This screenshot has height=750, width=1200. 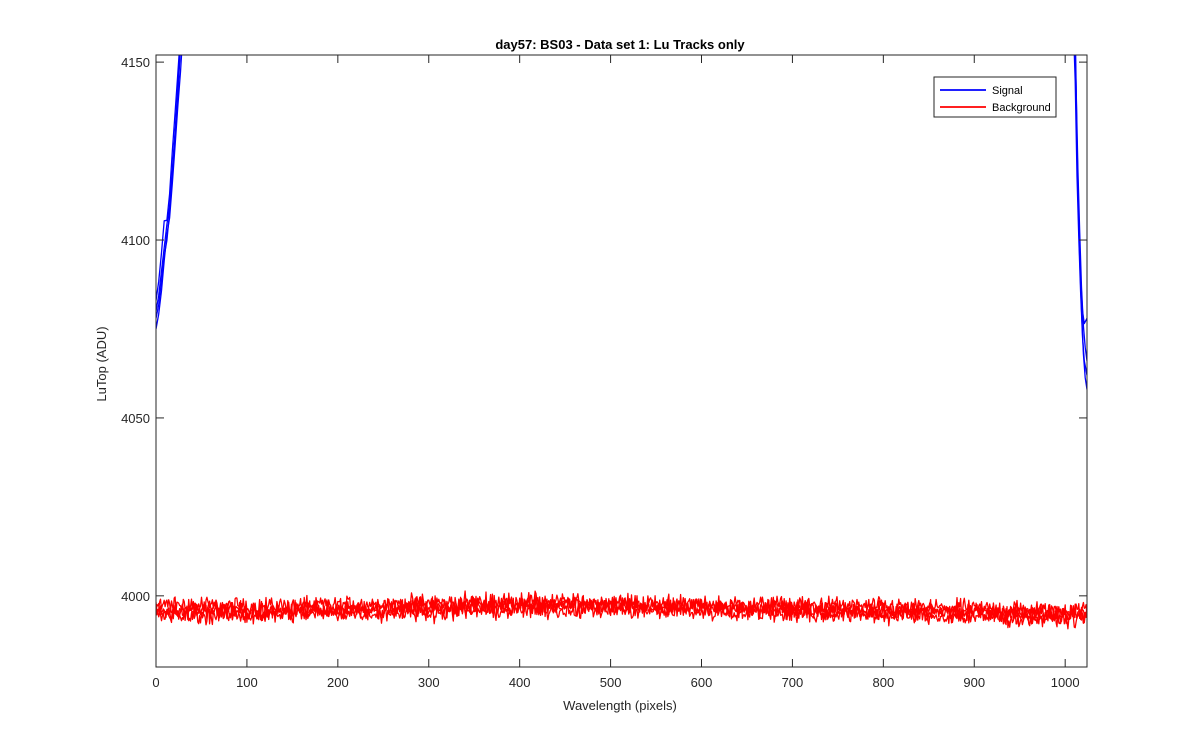 What do you see at coordinates (155, 682) in the screenshot?
I see `x-tick-label: 0` at bounding box center [155, 682].